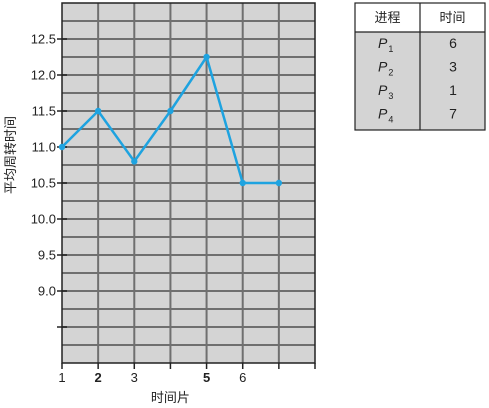 The width and height of the screenshot is (489, 408). Describe the element at coordinates (387, 18) in the screenshot. I see `table-header-process: 进程` at that location.